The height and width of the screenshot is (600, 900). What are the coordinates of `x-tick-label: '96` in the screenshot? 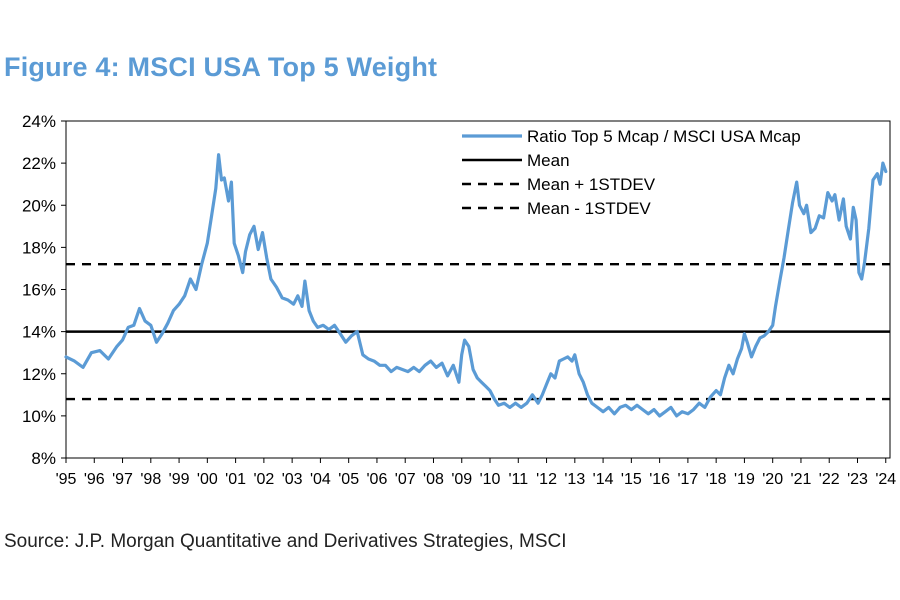 It's located at (94, 479).